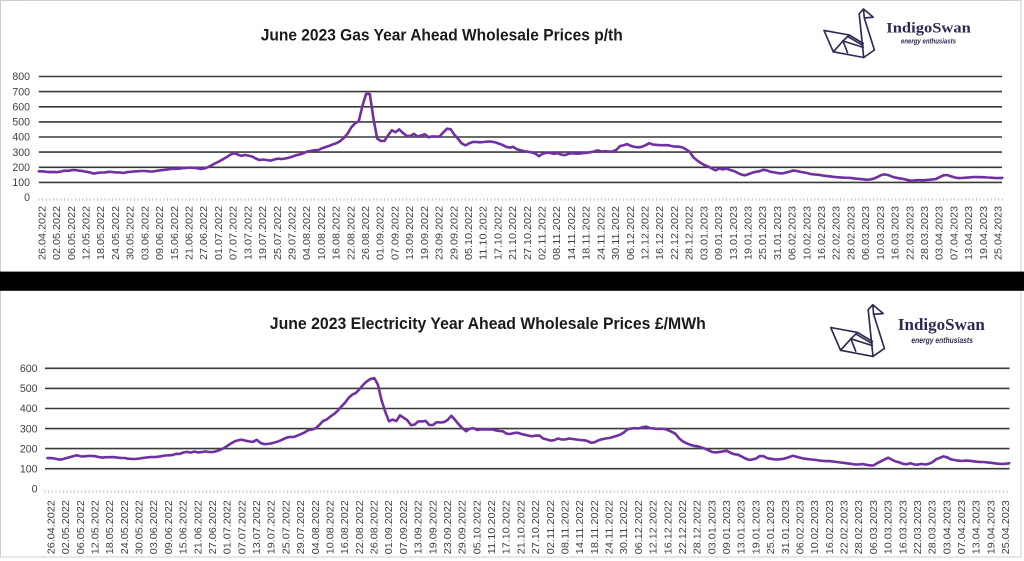 The image size is (1024, 561). Describe the element at coordinates (316, 527) in the screenshot. I see `svg-text: 04.08.2022` at that location.